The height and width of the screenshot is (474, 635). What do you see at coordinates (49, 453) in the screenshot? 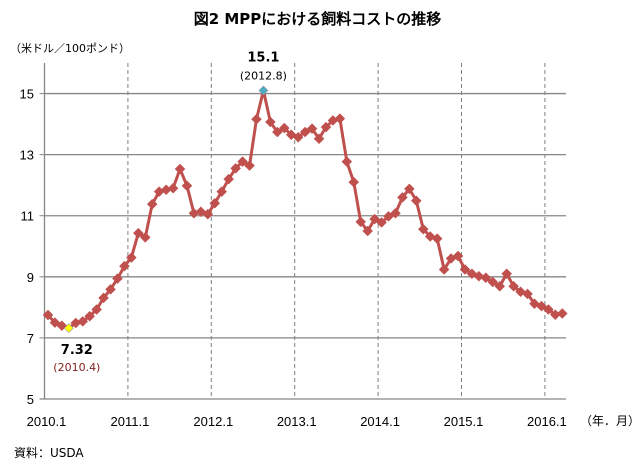
I see `source-note: 資料：USDA` at bounding box center [49, 453].